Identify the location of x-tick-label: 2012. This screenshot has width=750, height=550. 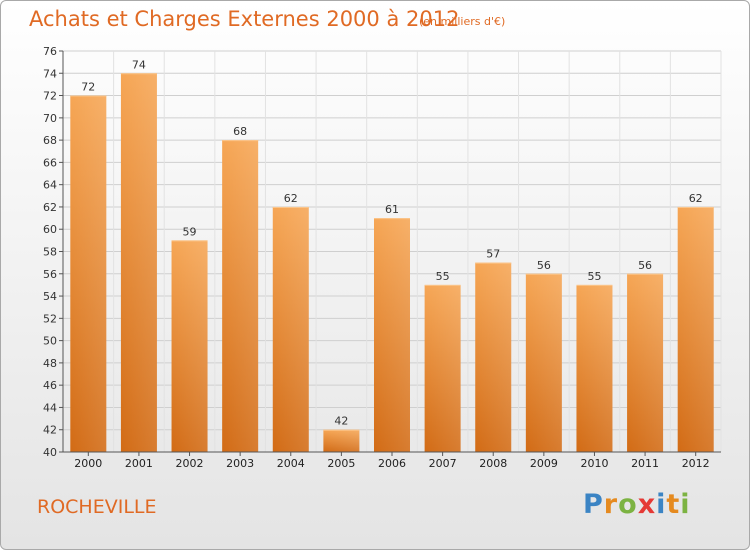
(696, 463).